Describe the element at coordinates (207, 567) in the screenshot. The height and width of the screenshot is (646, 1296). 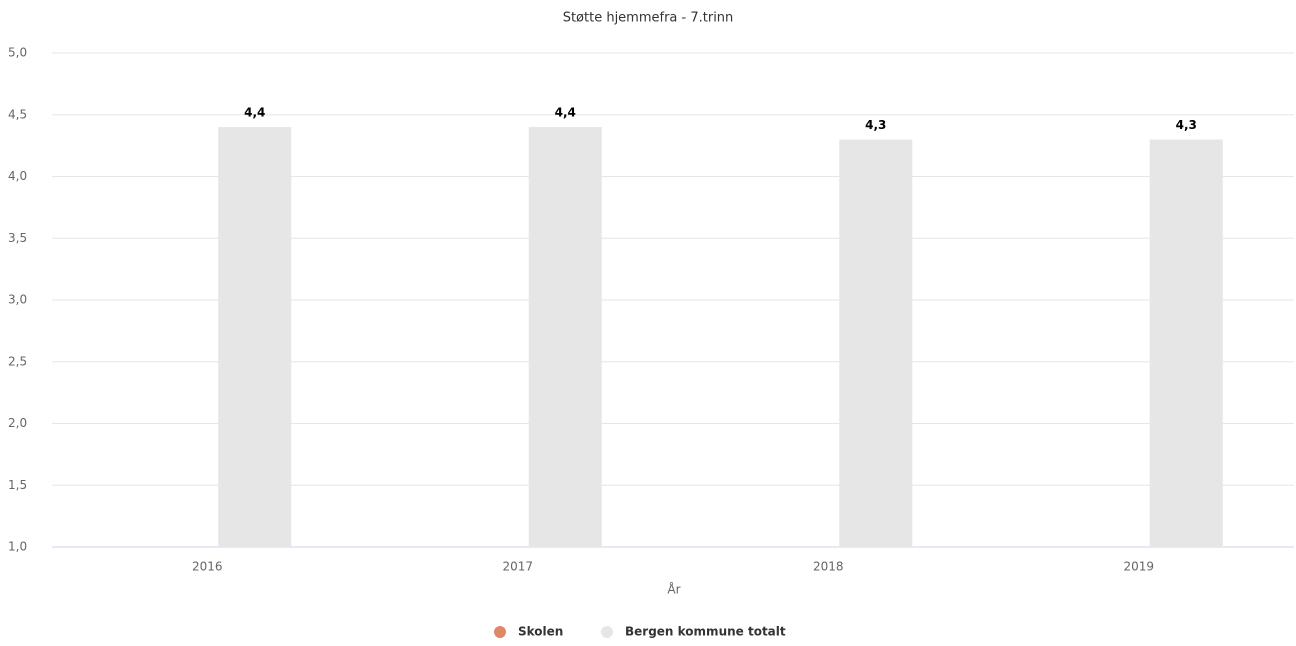
I see `x-tick-label: 2016` at that location.